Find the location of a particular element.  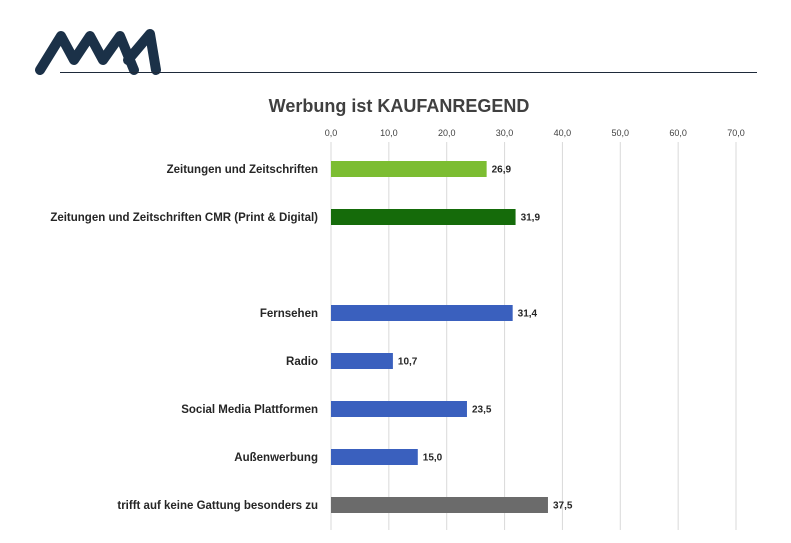

value-label: 10,7 is located at coordinates (408, 362).